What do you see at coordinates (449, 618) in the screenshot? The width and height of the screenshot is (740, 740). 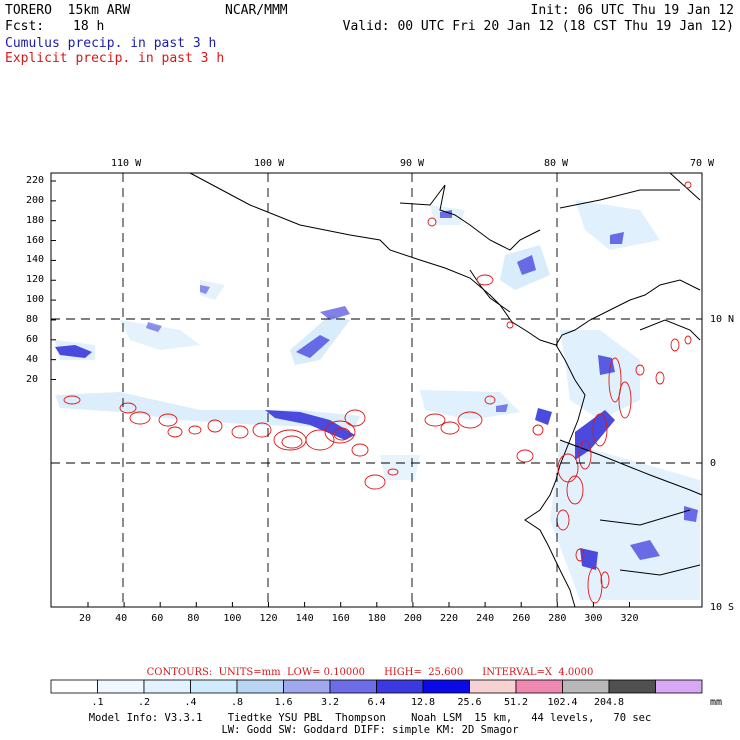 I see `x-tick-label: 220` at bounding box center [449, 618].